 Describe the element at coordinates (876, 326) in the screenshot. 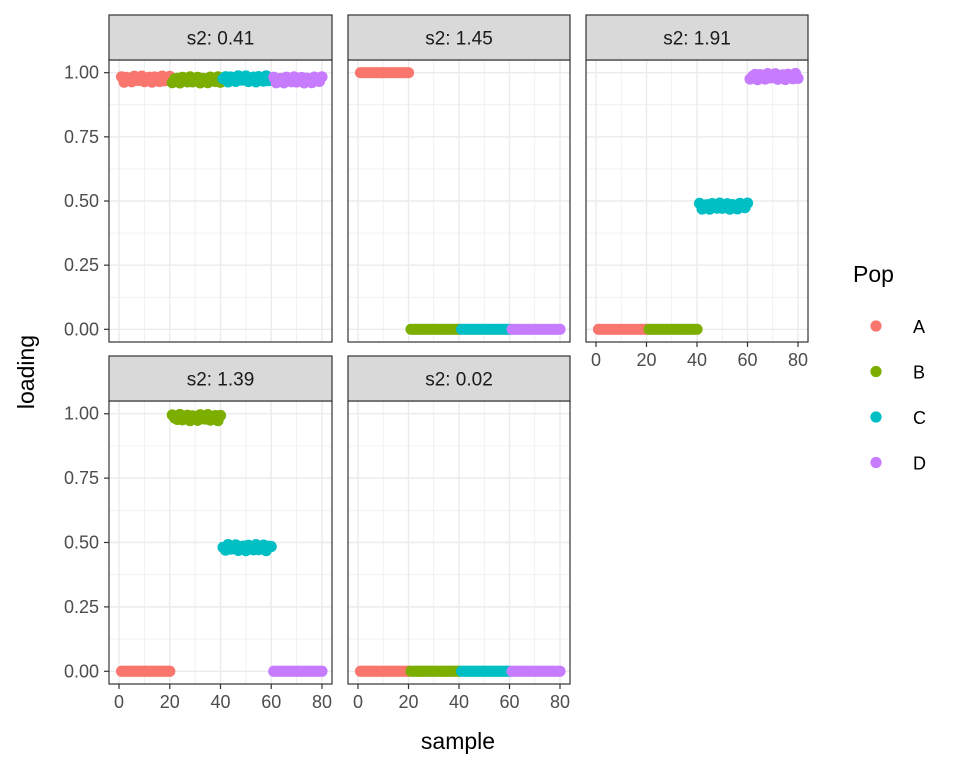

I see `legend-key-A` at that location.